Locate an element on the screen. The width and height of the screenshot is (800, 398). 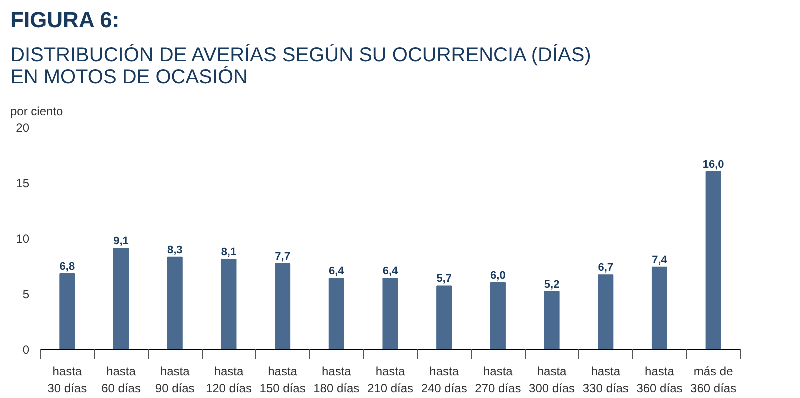
x-tick-label: hasta 120 días is located at coordinates (229, 380).